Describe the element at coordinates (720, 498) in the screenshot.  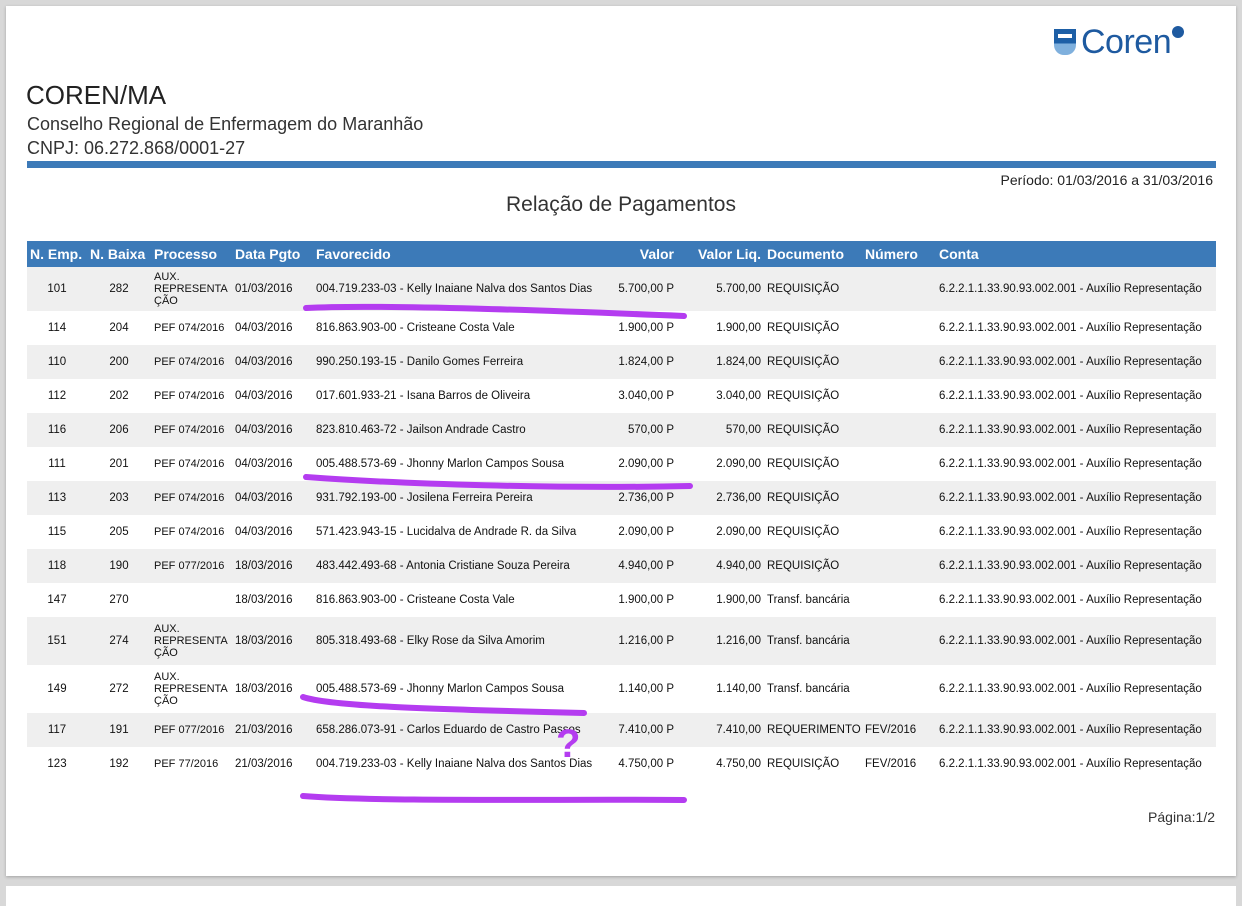
I see `cell-valor-liq: 2.736,00` at that location.